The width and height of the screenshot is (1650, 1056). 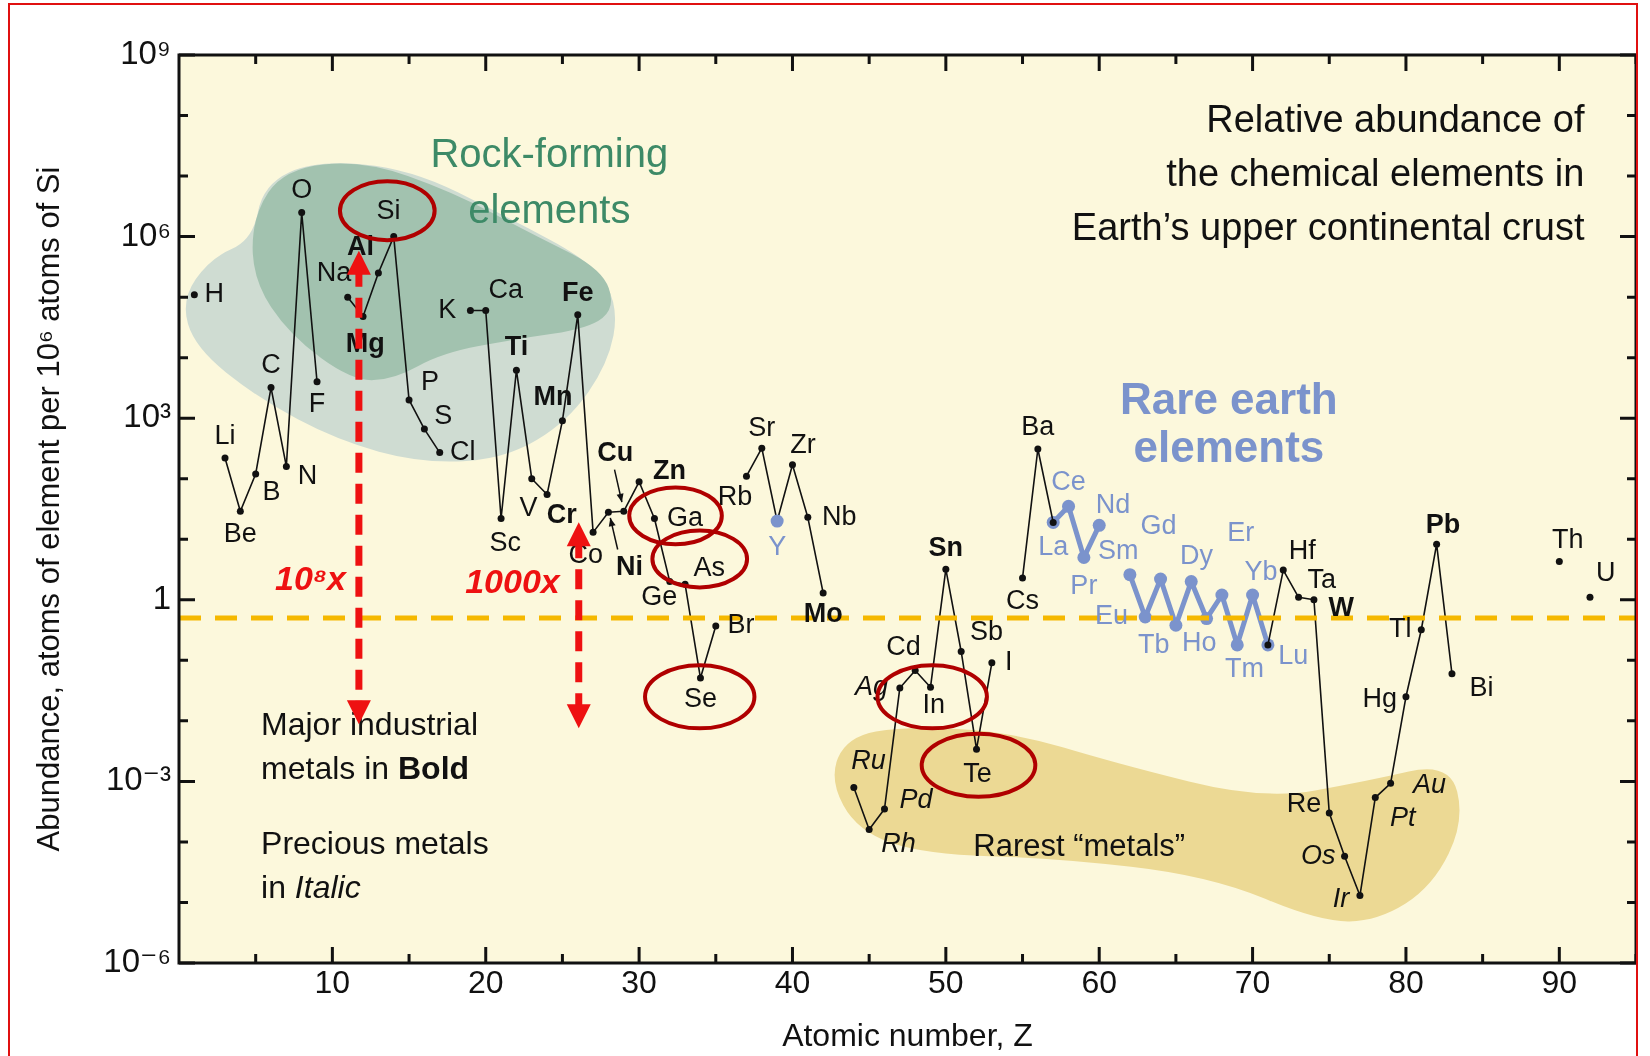 What do you see at coordinates (214, 293) in the screenshot?
I see `annotation: H` at bounding box center [214, 293].